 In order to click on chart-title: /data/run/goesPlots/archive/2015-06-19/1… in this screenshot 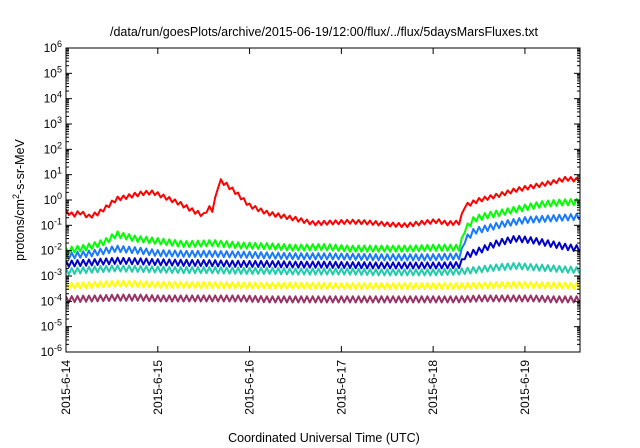, I will do `click(324, 32)`.